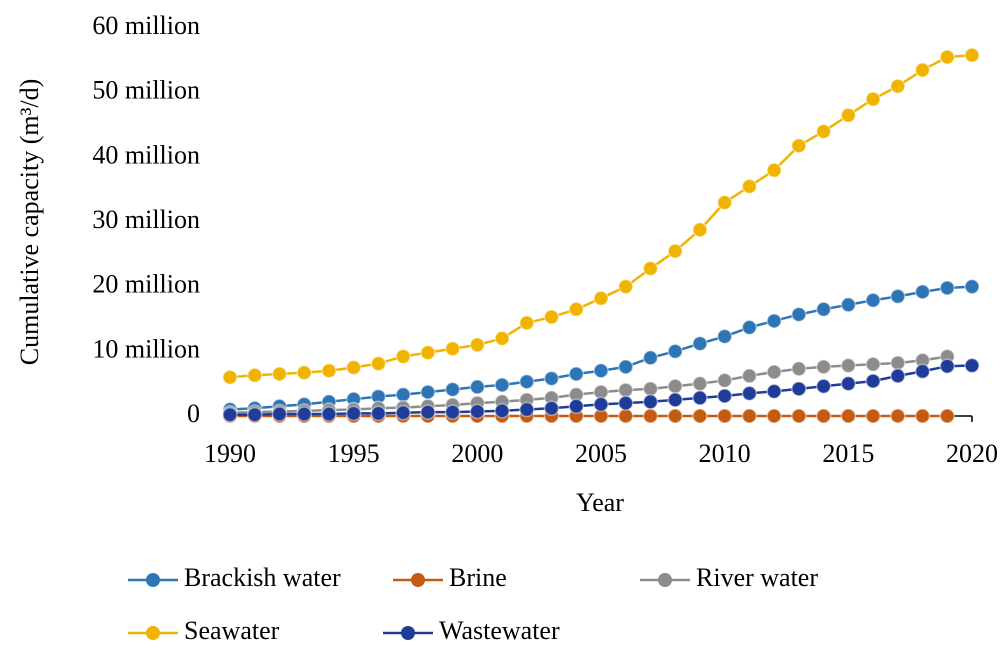 This screenshot has width=1007, height=651. I want to click on x-axis-title: Year, so click(600, 502).